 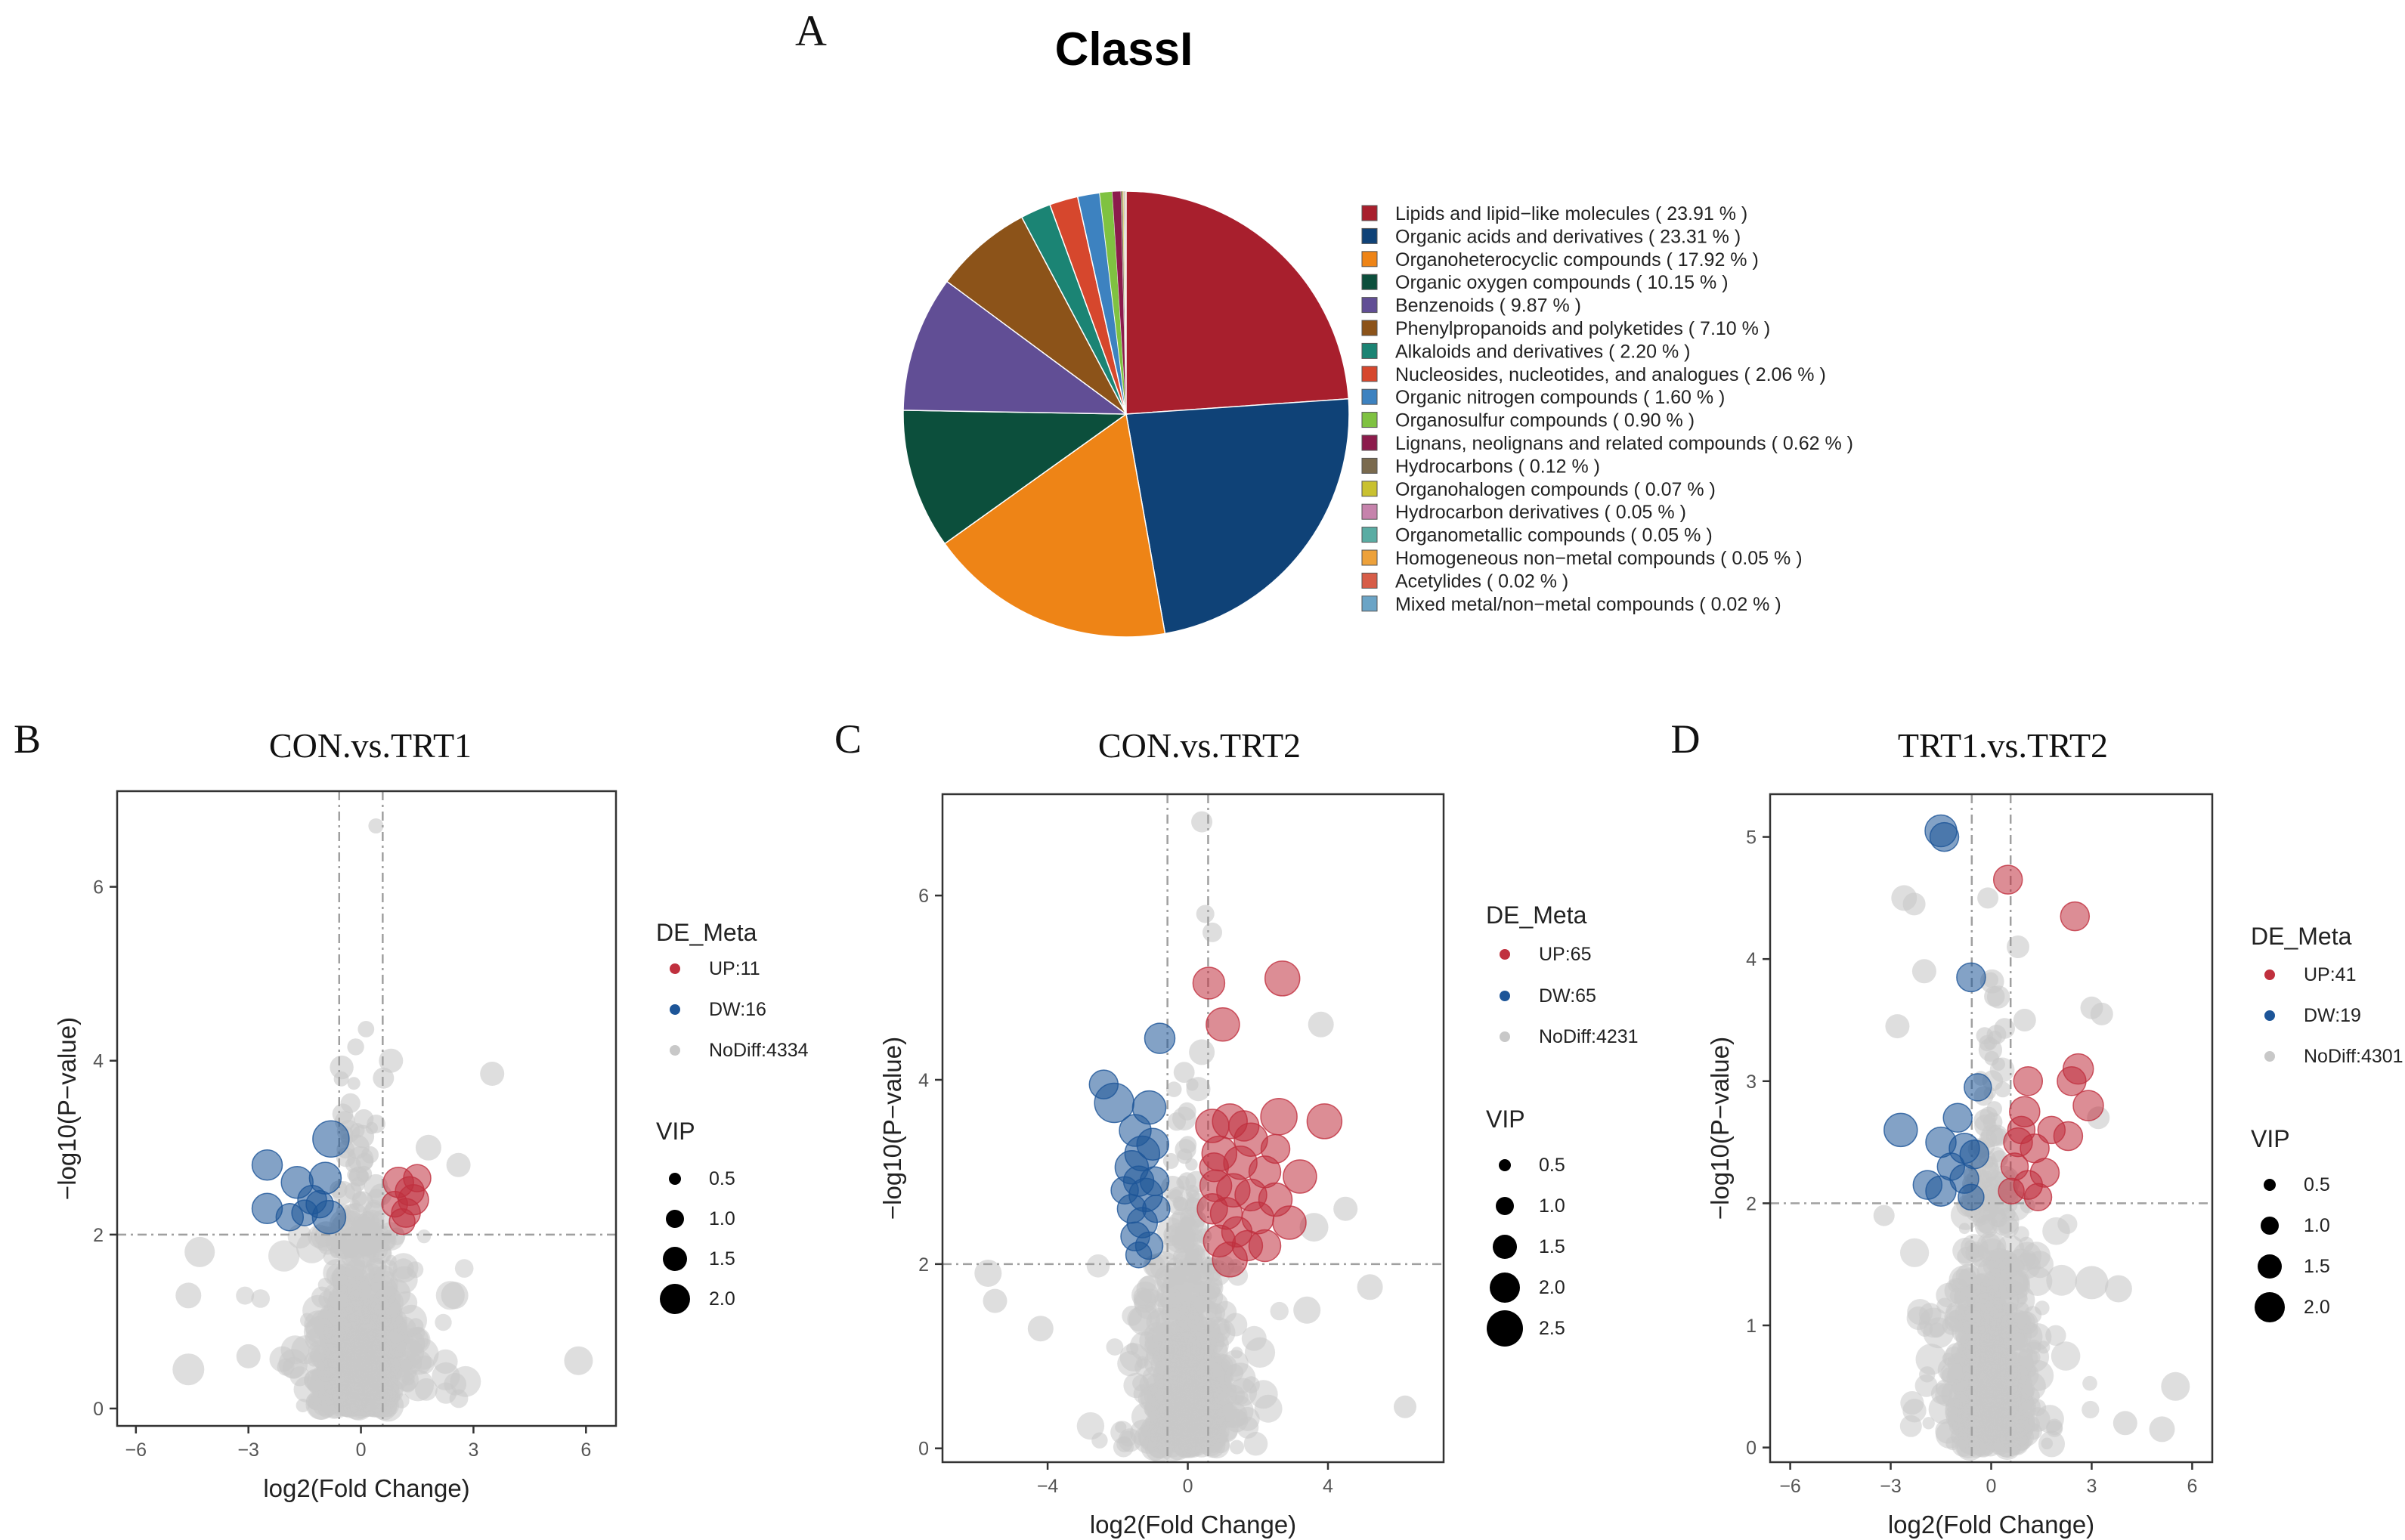 What do you see at coordinates (1751, 1326) in the screenshot?
I see `y-tick-label: 1` at bounding box center [1751, 1326].